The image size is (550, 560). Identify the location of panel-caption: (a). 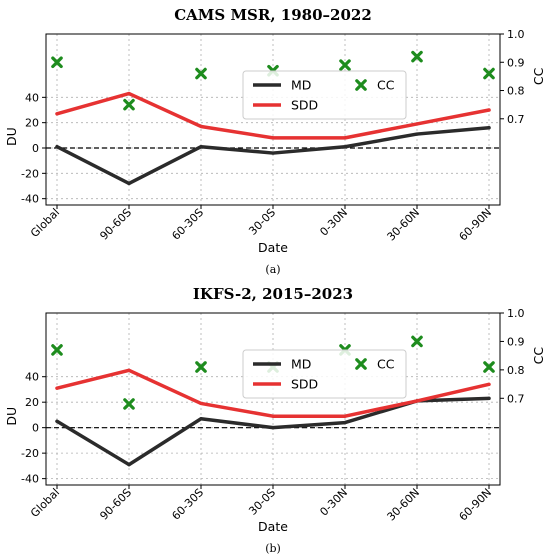
(272, 269).